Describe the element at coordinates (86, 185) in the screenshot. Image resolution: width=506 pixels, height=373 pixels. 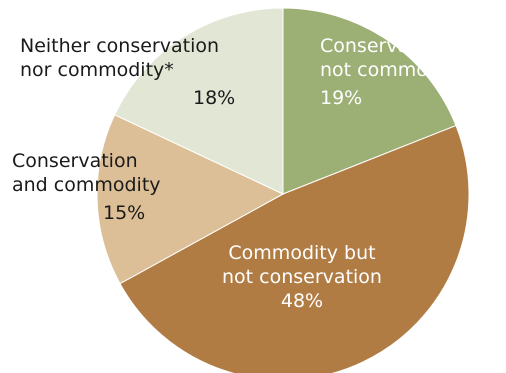
I see `slice-label-line: and commodity` at that location.